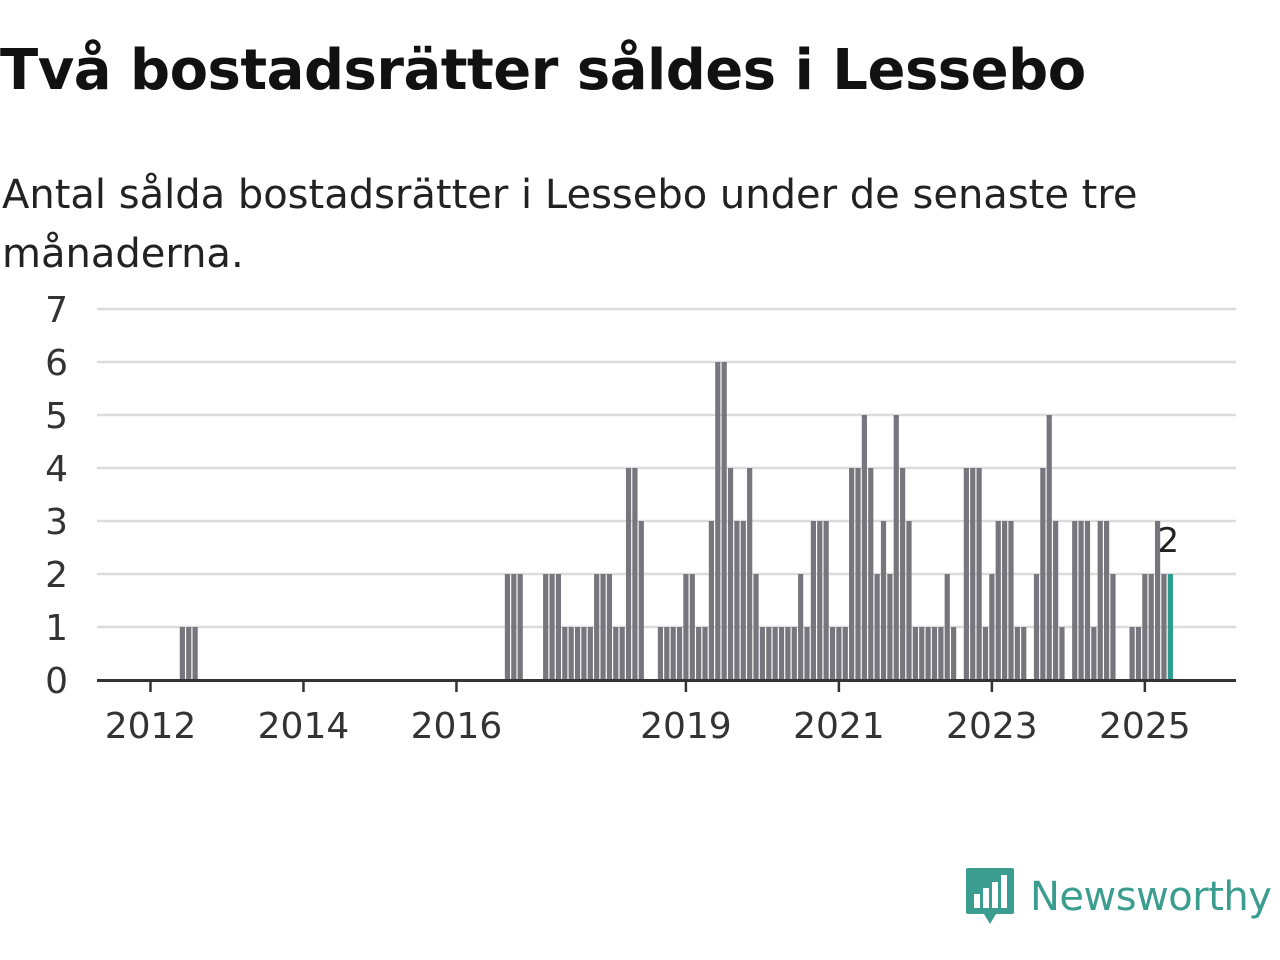 The height and width of the screenshot is (960, 1280). What do you see at coordinates (543, 70) in the screenshot?
I see `chart-title: Två bostadsrätter såldes i Lessebo` at bounding box center [543, 70].